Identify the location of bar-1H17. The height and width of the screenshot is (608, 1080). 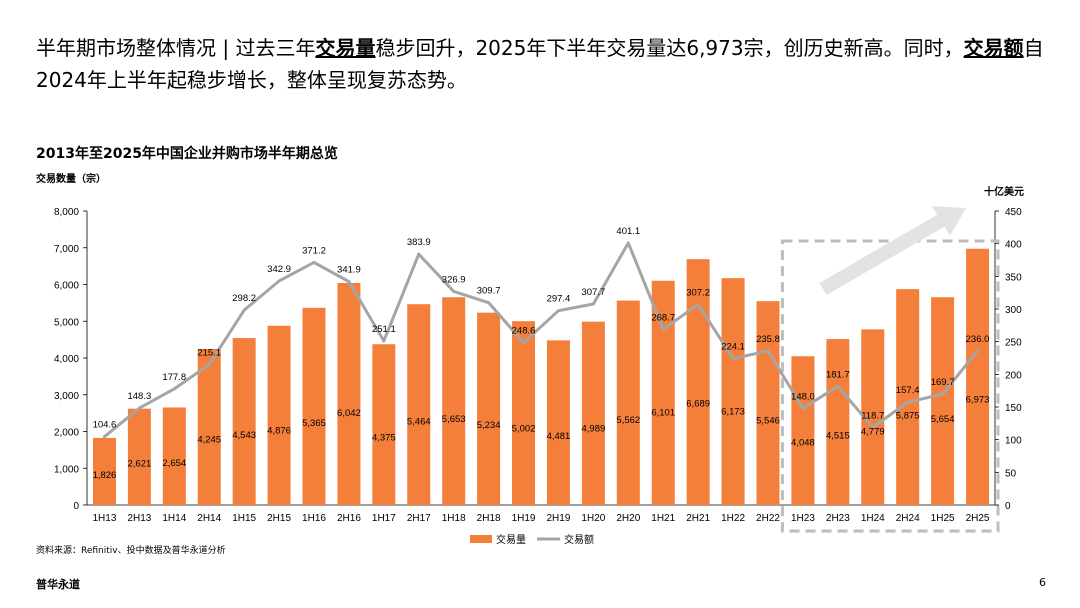
(384, 424).